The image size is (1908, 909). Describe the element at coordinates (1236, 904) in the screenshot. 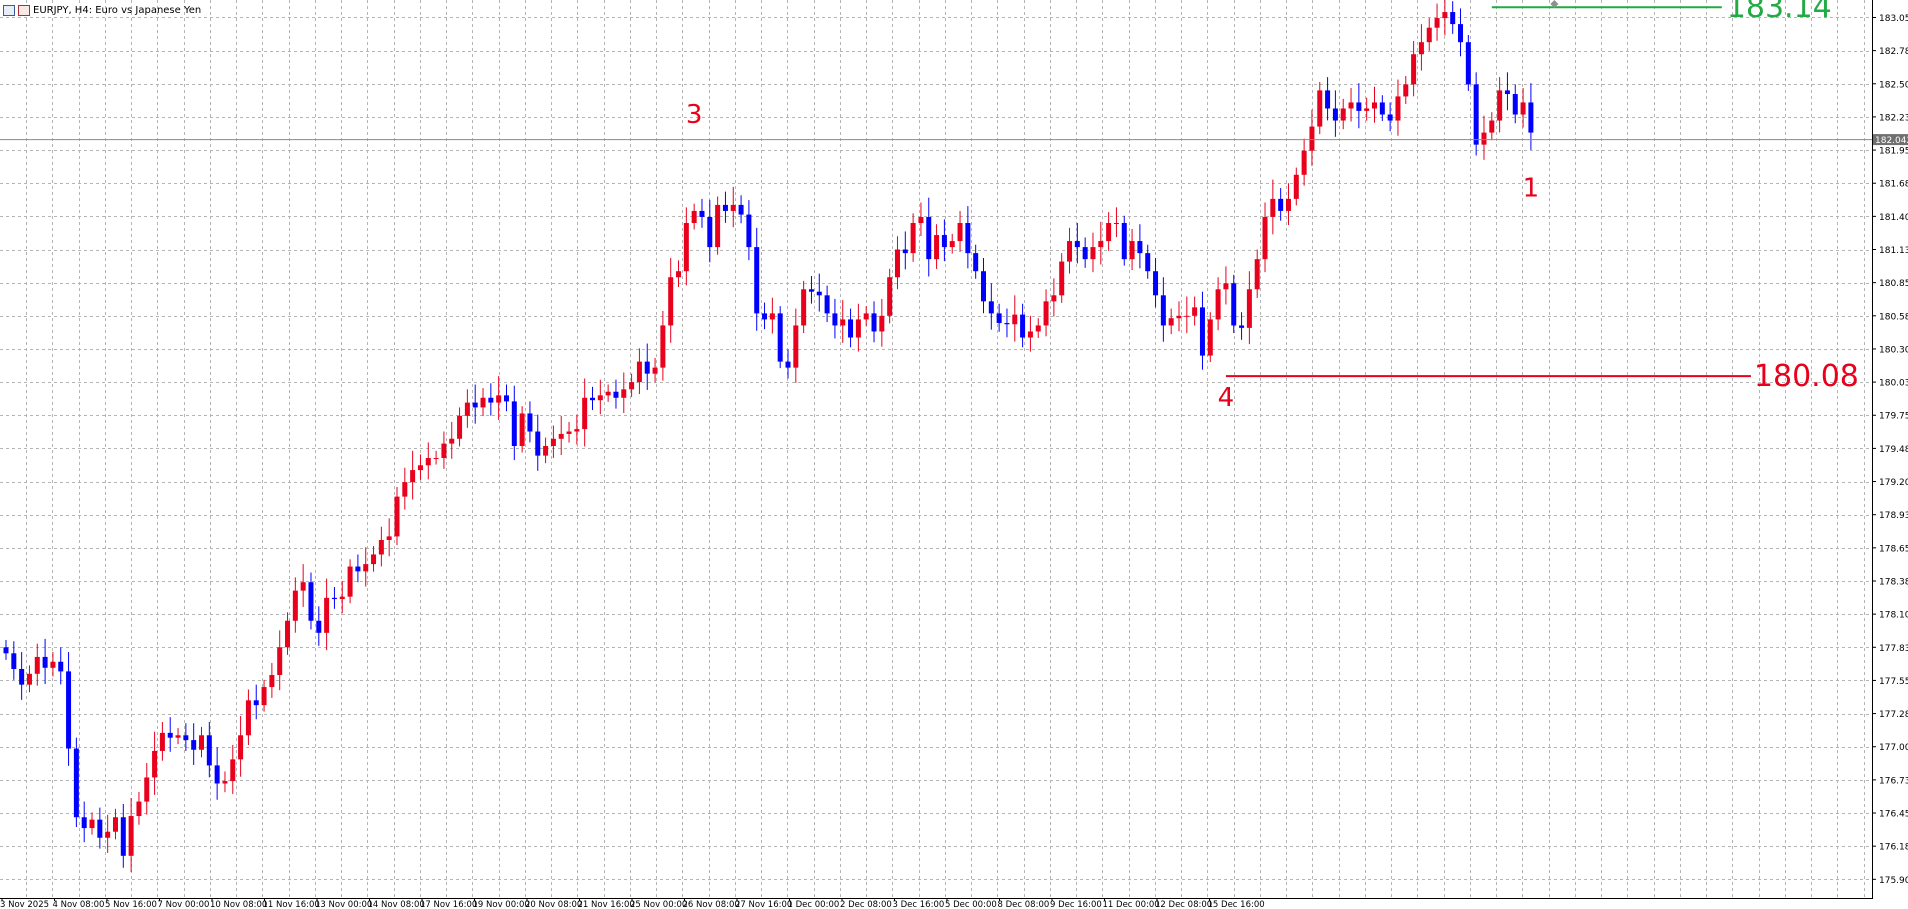

I see `x-tick-label: 15 Dec 16:00` at that location.